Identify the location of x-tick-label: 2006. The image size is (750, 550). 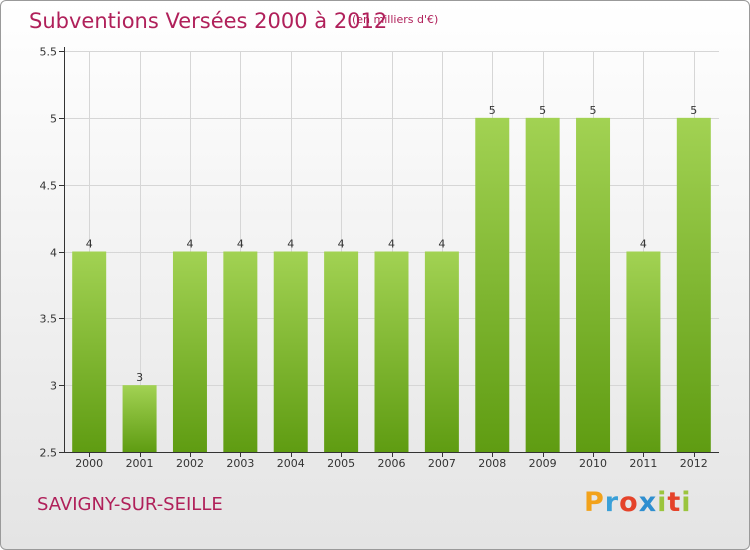
(392, 463).